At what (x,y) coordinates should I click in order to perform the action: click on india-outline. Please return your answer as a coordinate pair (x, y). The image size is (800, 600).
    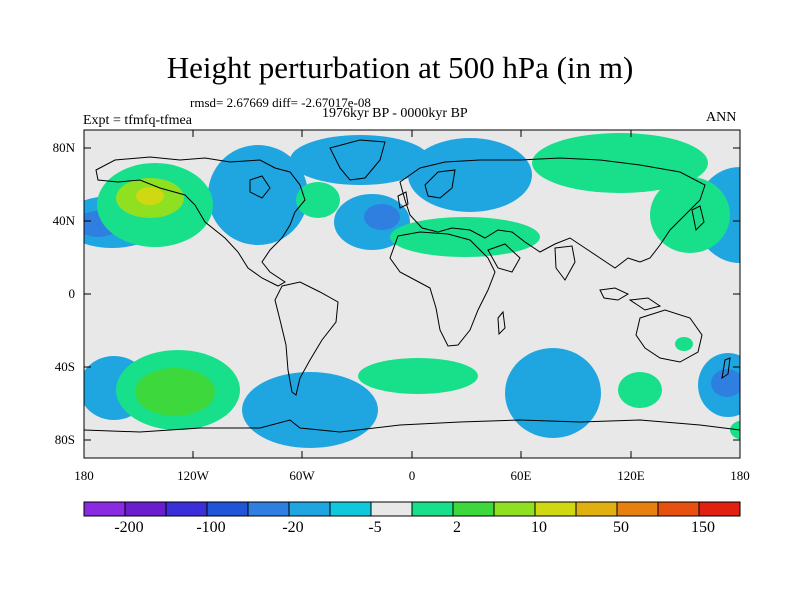
    Looking at the image, I should click on (565, 263).